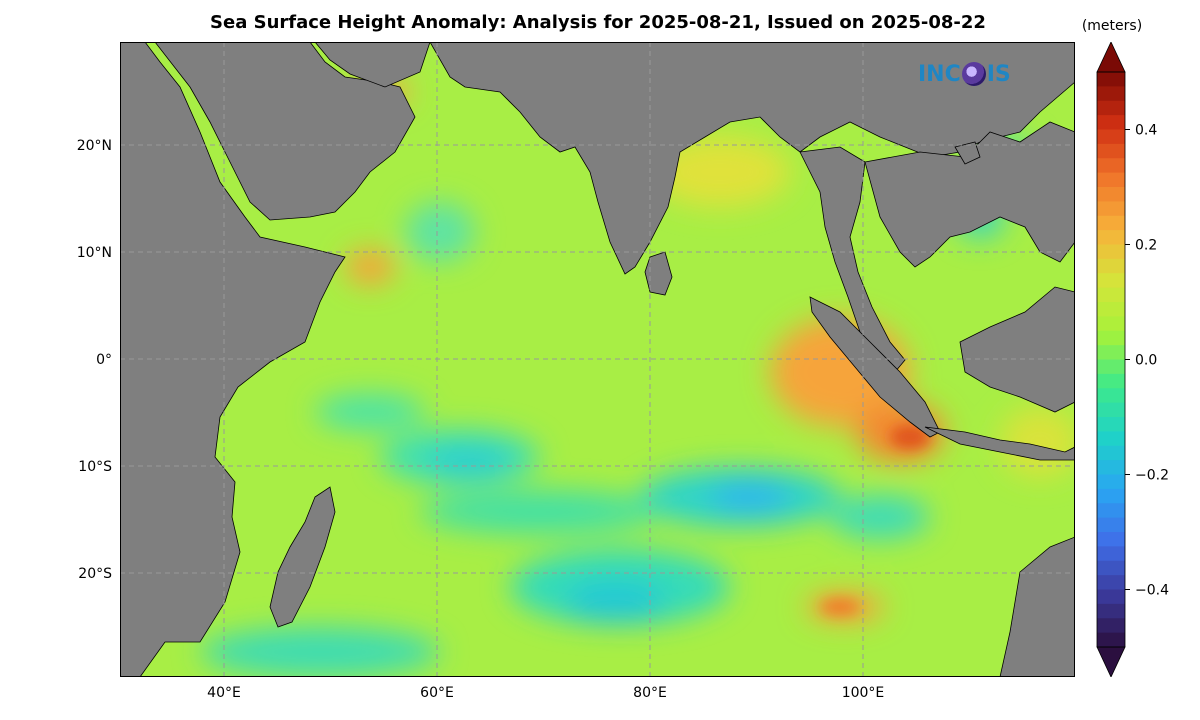 This screenshot has height=720, width=1200. Describe the element at coordinates (1152, 476) in the screenshot. I see `colorbar-tick-label: −0.2` at that location.